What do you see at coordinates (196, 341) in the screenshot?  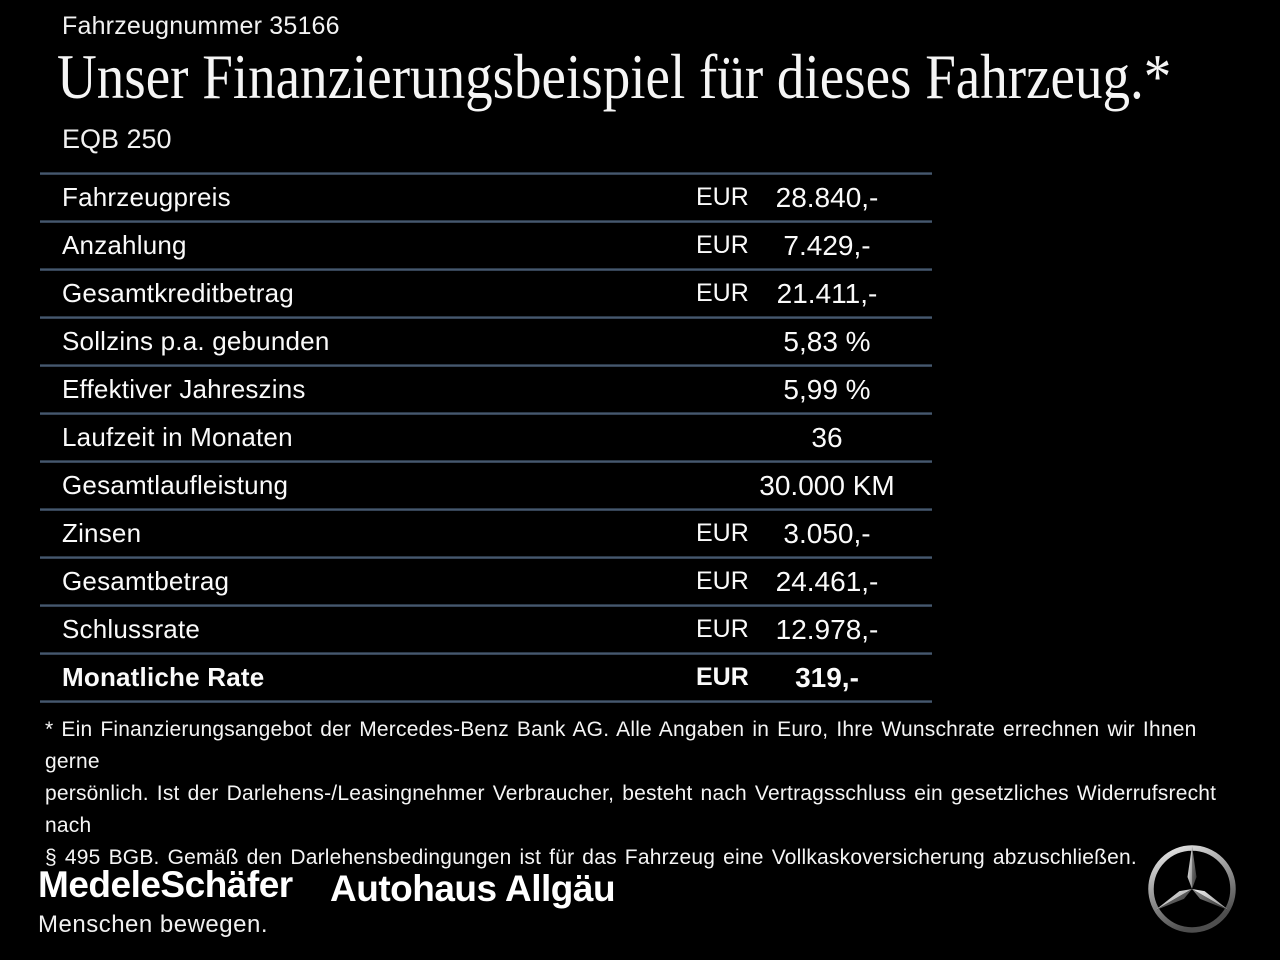 I see `row-label: Sollzins p.a. gebunden` at bounding box center [196, 341].